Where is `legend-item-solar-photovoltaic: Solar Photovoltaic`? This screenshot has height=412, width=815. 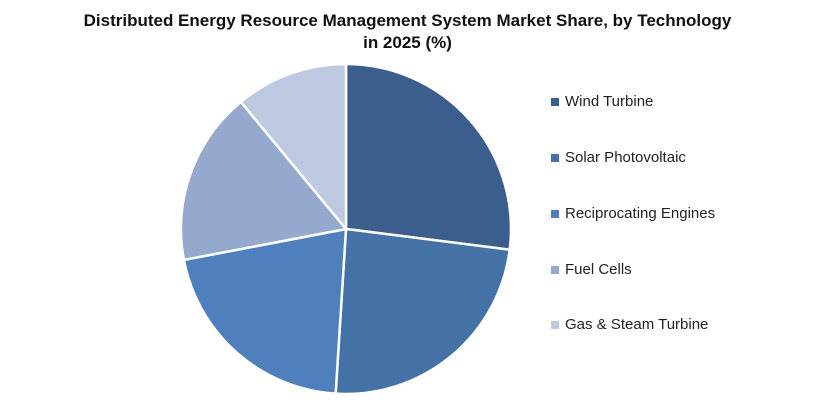
legend-item-solar-photovoltaic: Solar Photovoltaic is located at coordinates (671, 158).